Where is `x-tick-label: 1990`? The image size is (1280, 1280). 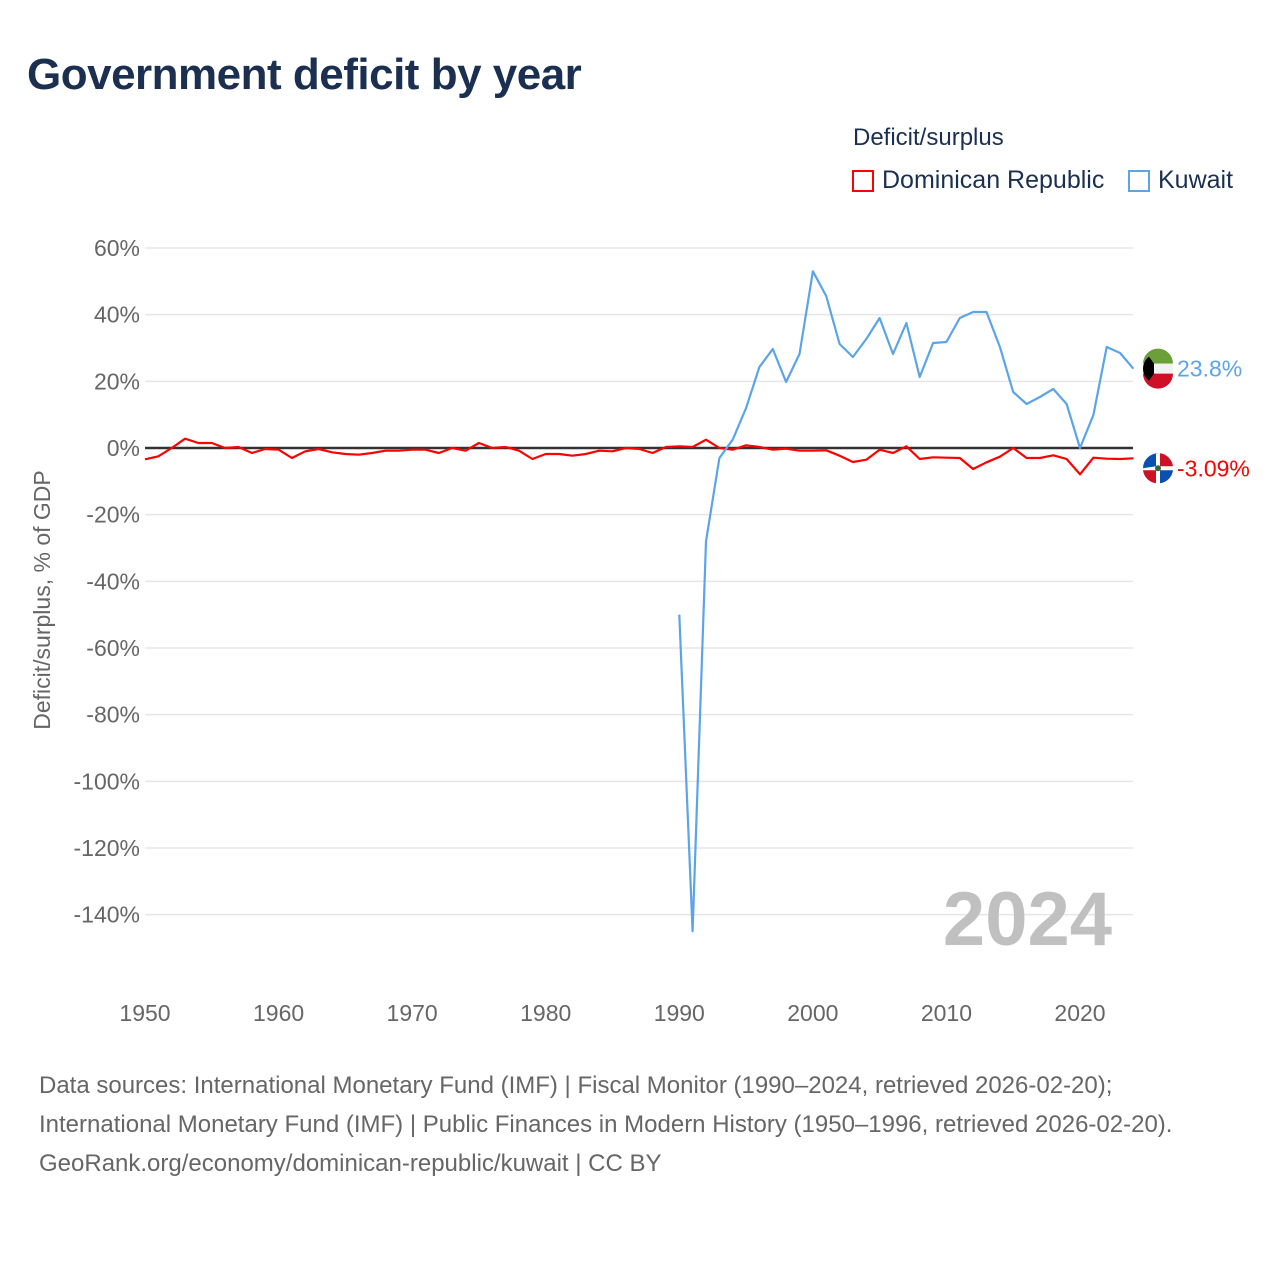
x-tick-label: 1990 is located at coordinates (679, 1013).